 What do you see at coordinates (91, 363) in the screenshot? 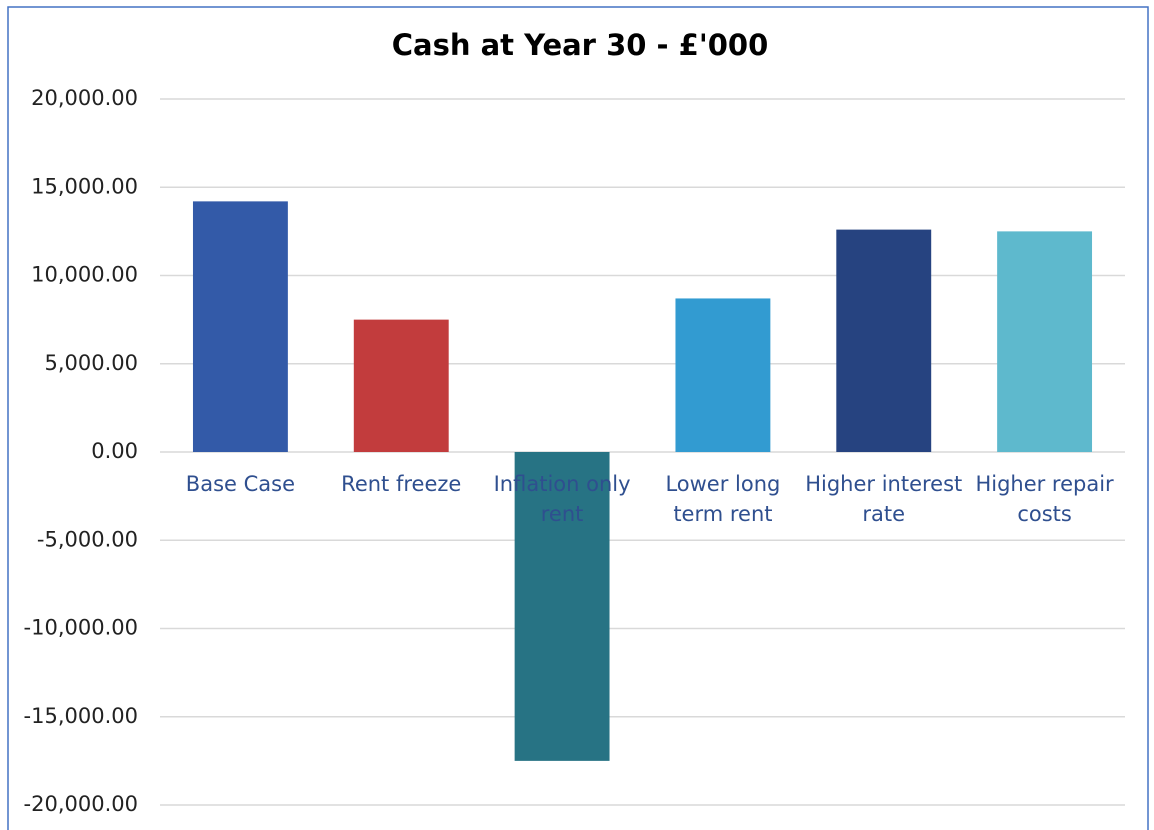
I see `y-tick-label: 5,000.00` at bounding box center [91, 363].